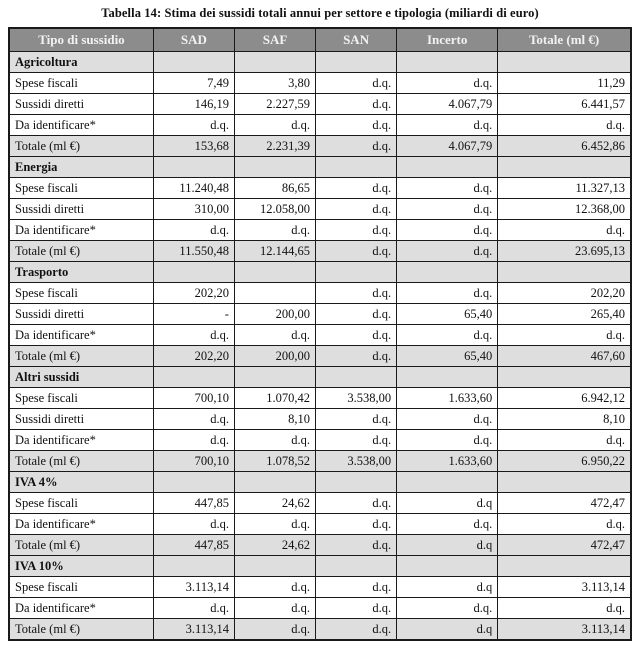  I want to click on value-cell: 1.070,42, so click(275, 398).